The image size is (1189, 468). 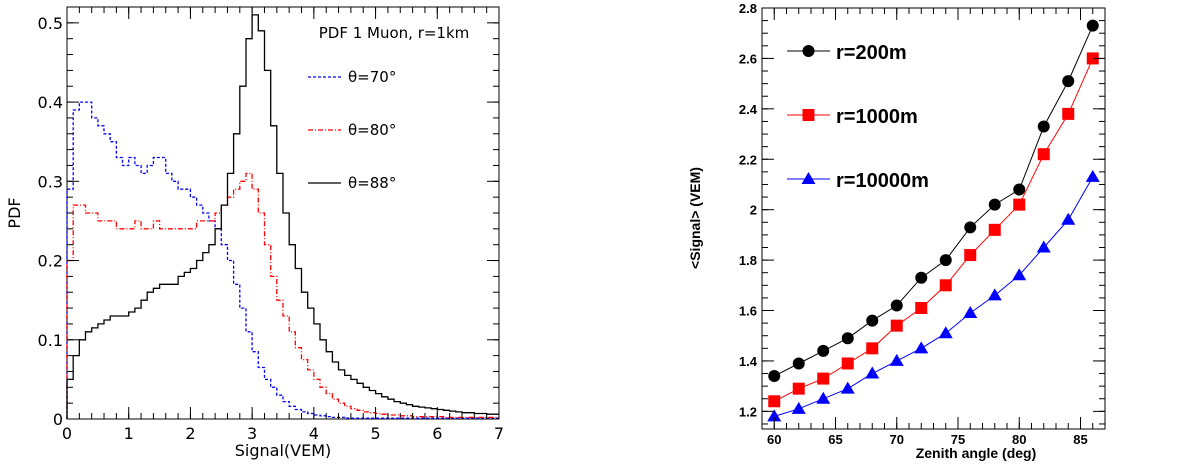 I want to click on right-y-tick-label: 1.4, so click(x=748, y=361).